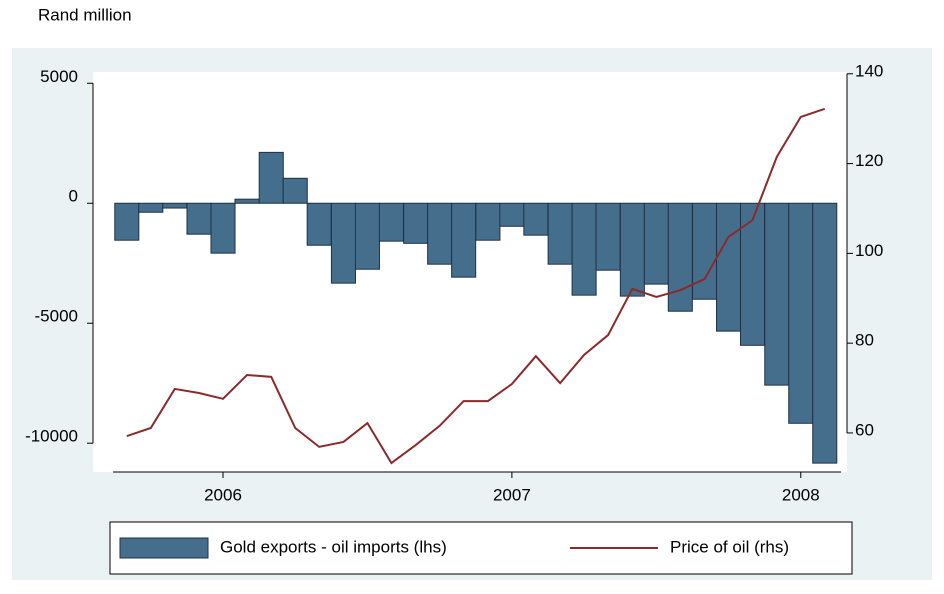 The height and width of the screenshot is (594, 944). I want to click on legend, so click(481, 548).